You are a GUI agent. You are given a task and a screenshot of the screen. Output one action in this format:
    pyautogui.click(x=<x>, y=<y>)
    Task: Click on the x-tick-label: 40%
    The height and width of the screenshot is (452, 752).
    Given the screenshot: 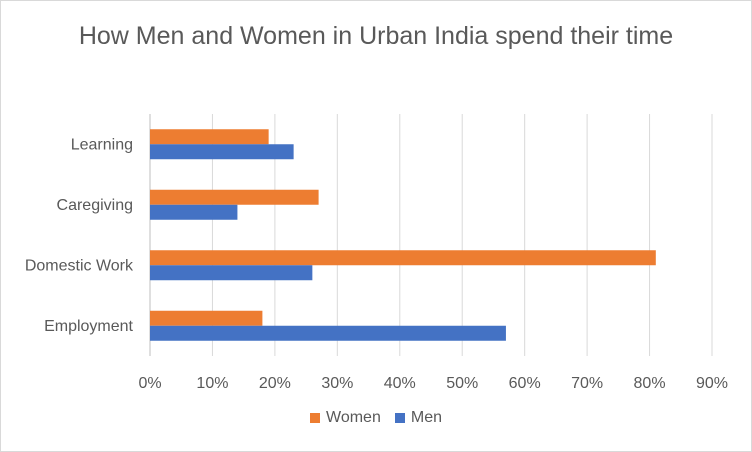 What is the action you would take?
    pyautogui.click(x=400, y=383)
    